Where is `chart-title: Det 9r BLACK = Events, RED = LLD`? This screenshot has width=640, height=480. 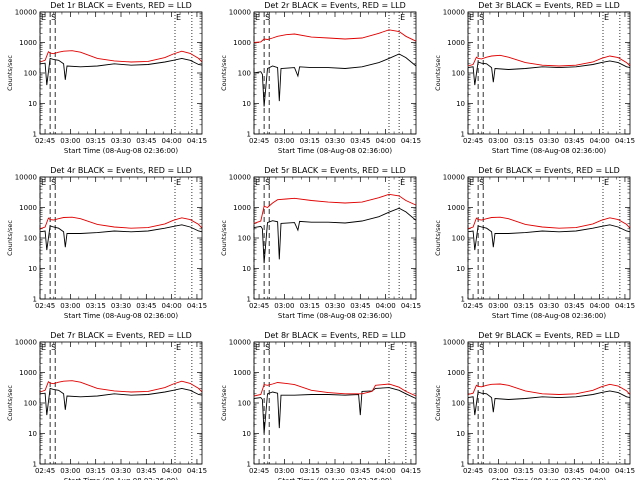
chart-title: Det 9r BLACK = Events, RED = LLD is located at coordinates (549, 335).